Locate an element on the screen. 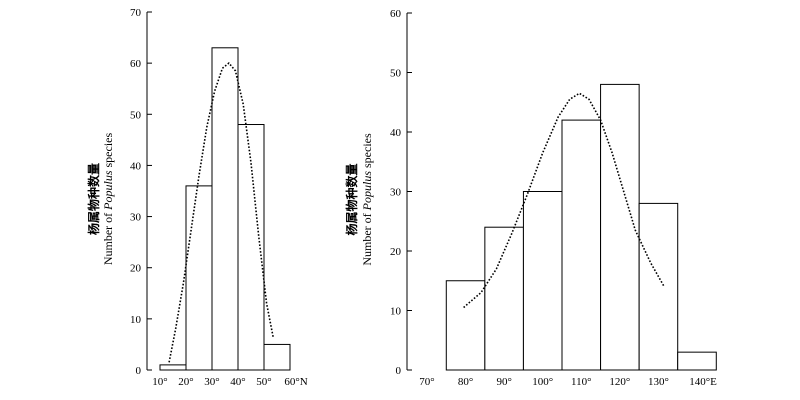 This screenshot has width=800, height=400. x-tick-label-left-0: 10° is located at coordinates (159, 382).